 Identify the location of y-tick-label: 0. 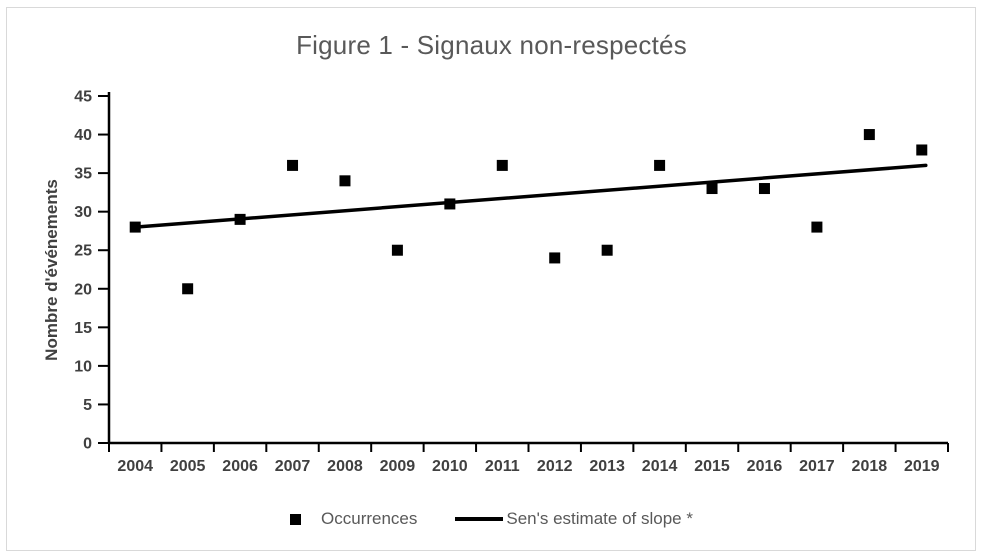
(87, 444).